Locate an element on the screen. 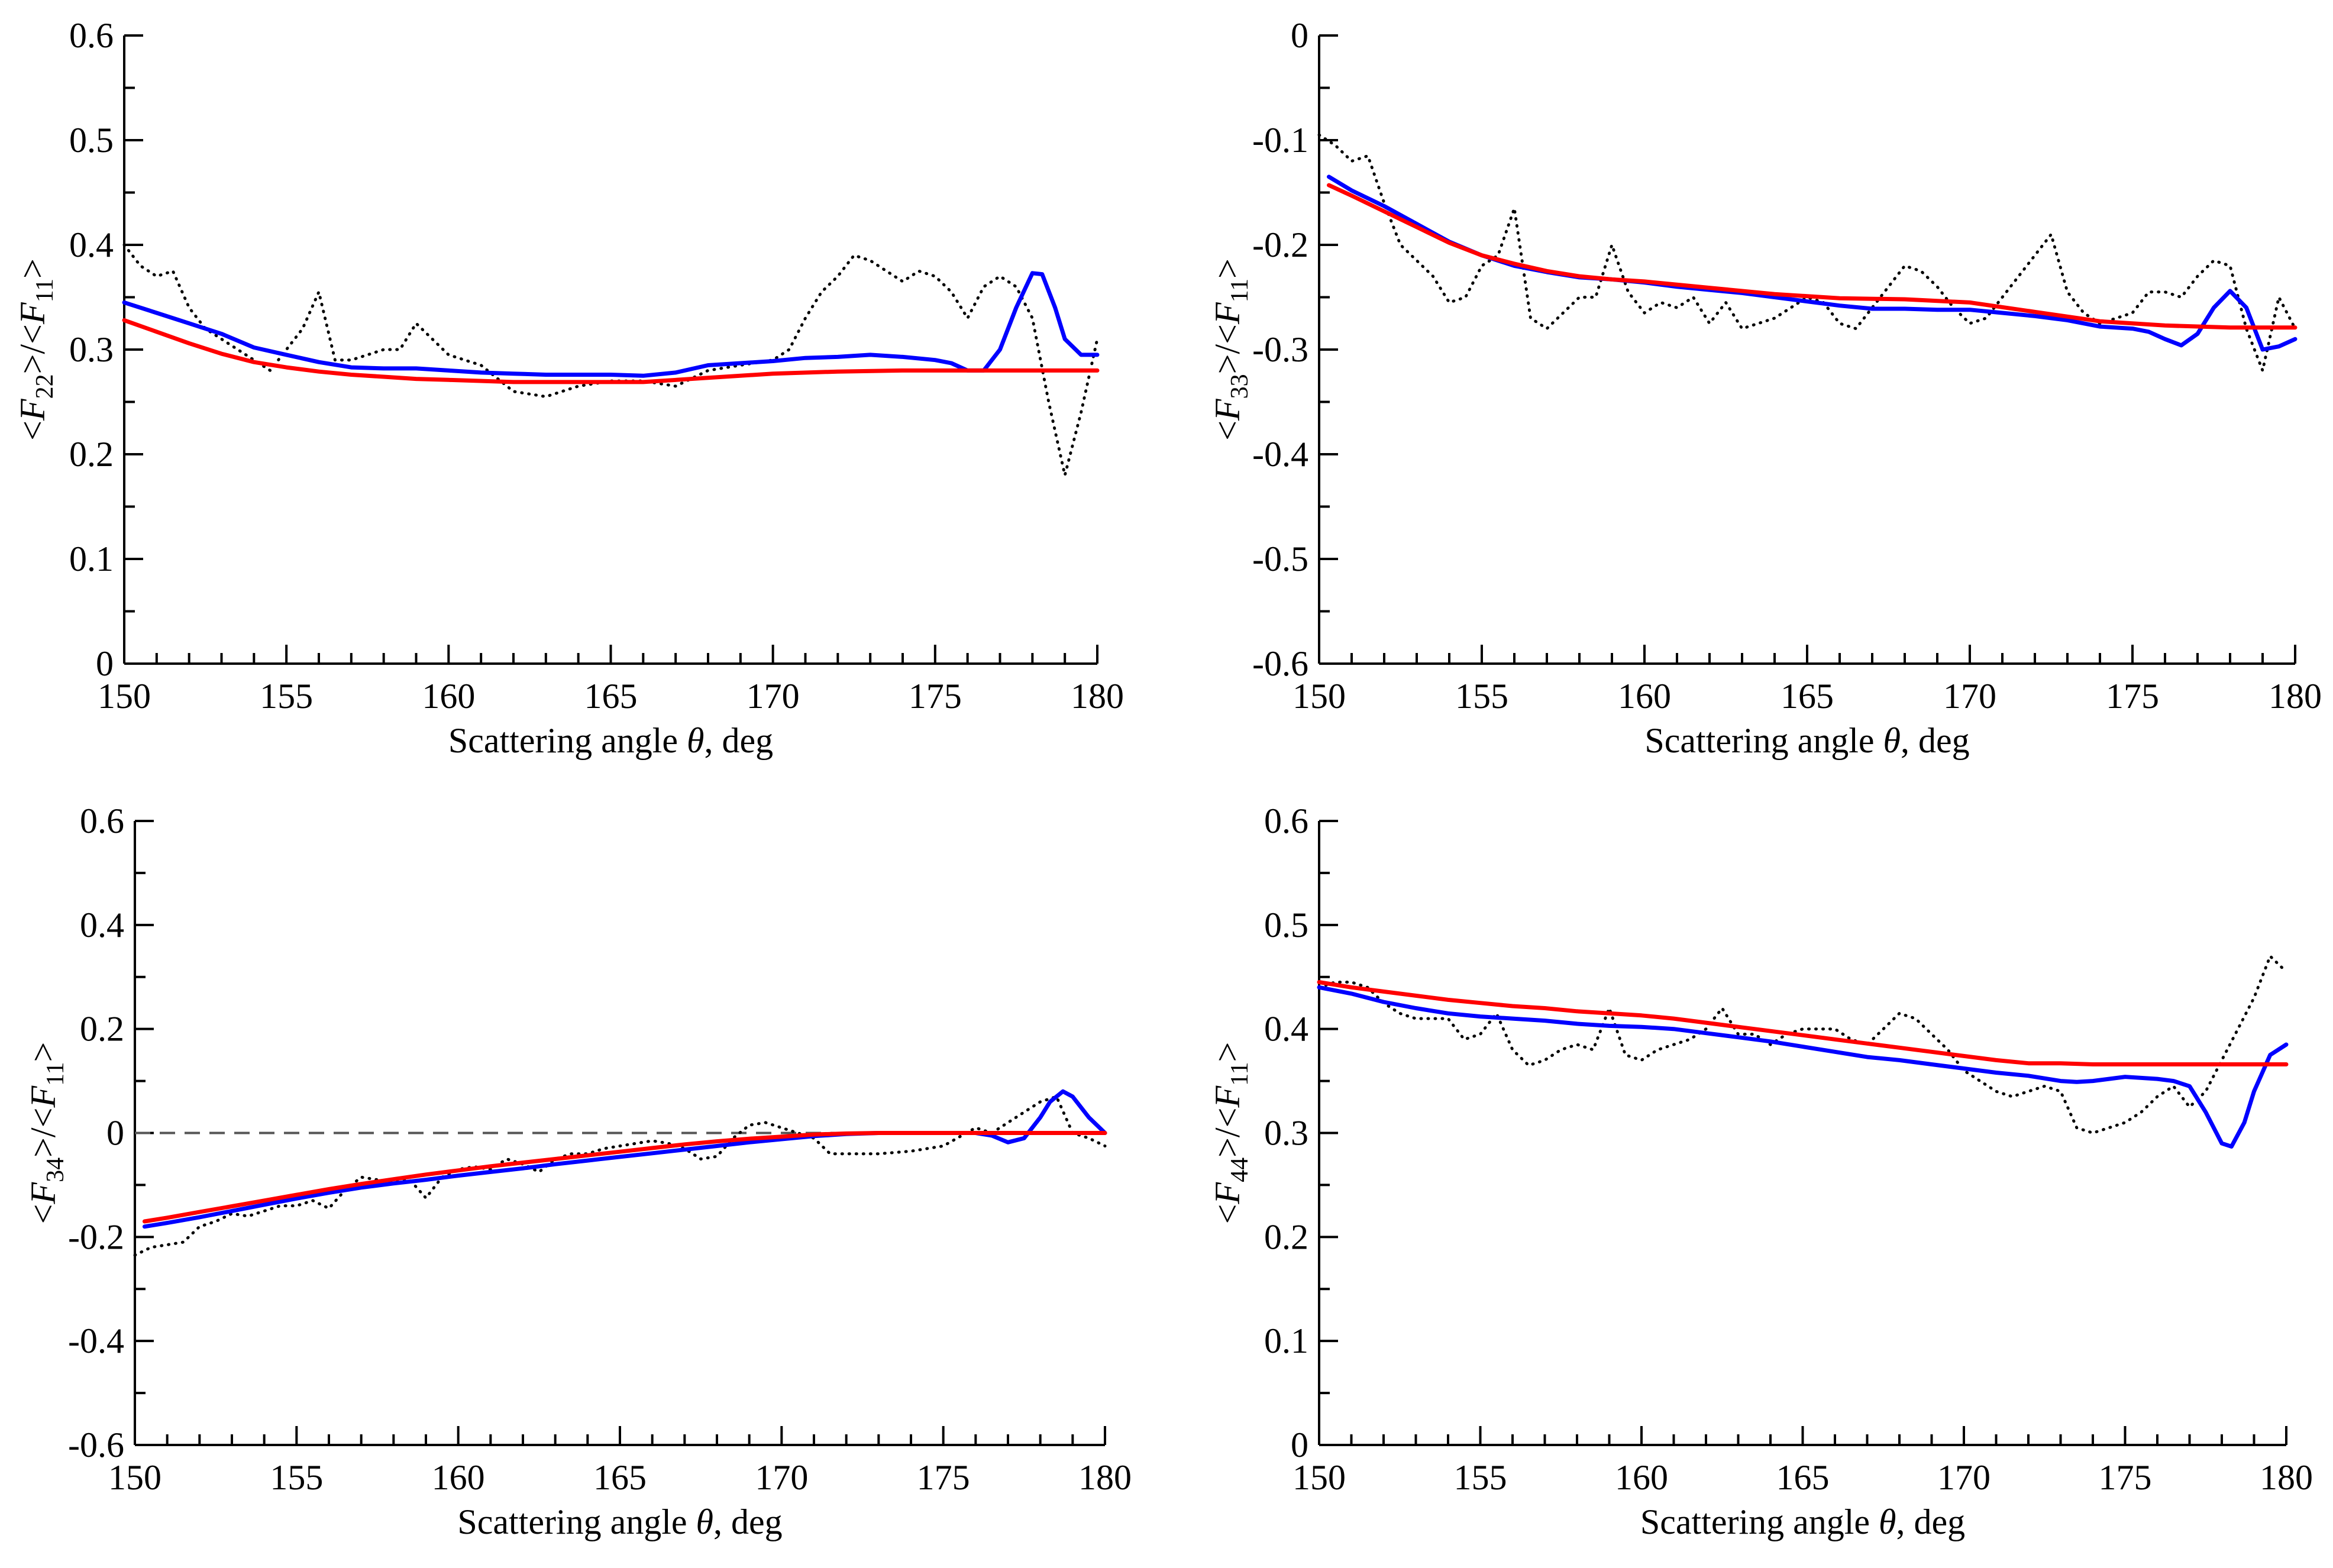 This screenshot has height=1568, width=2333. y-axis-title-subscript: 34 is located at coordinates (56, 1170).